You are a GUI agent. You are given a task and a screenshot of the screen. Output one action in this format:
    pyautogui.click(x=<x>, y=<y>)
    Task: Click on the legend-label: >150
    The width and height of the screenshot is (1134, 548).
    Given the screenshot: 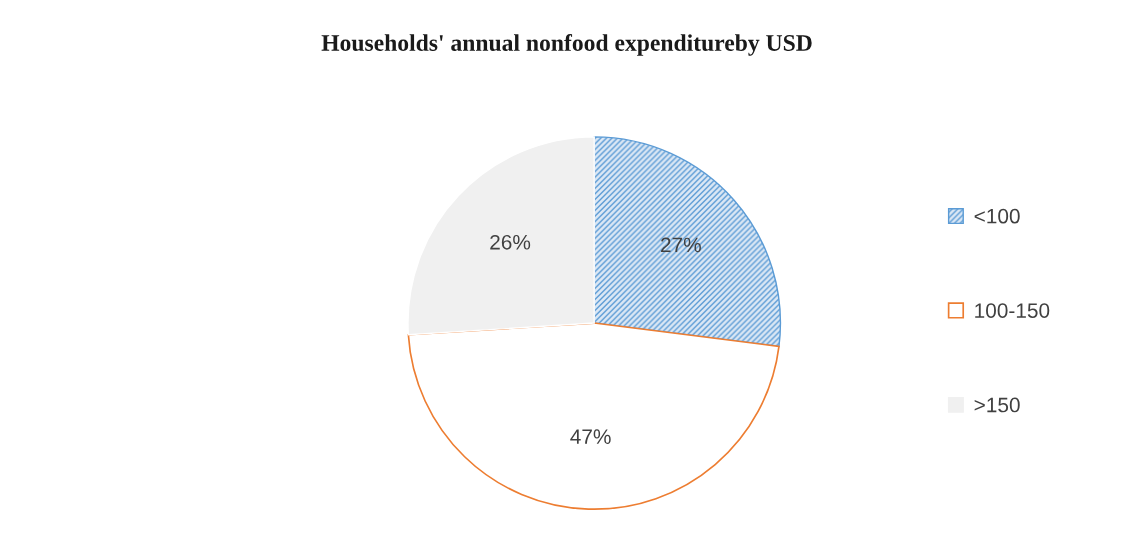 What is the action you would take?
    pyautogui.click(x=997, y=405)
    